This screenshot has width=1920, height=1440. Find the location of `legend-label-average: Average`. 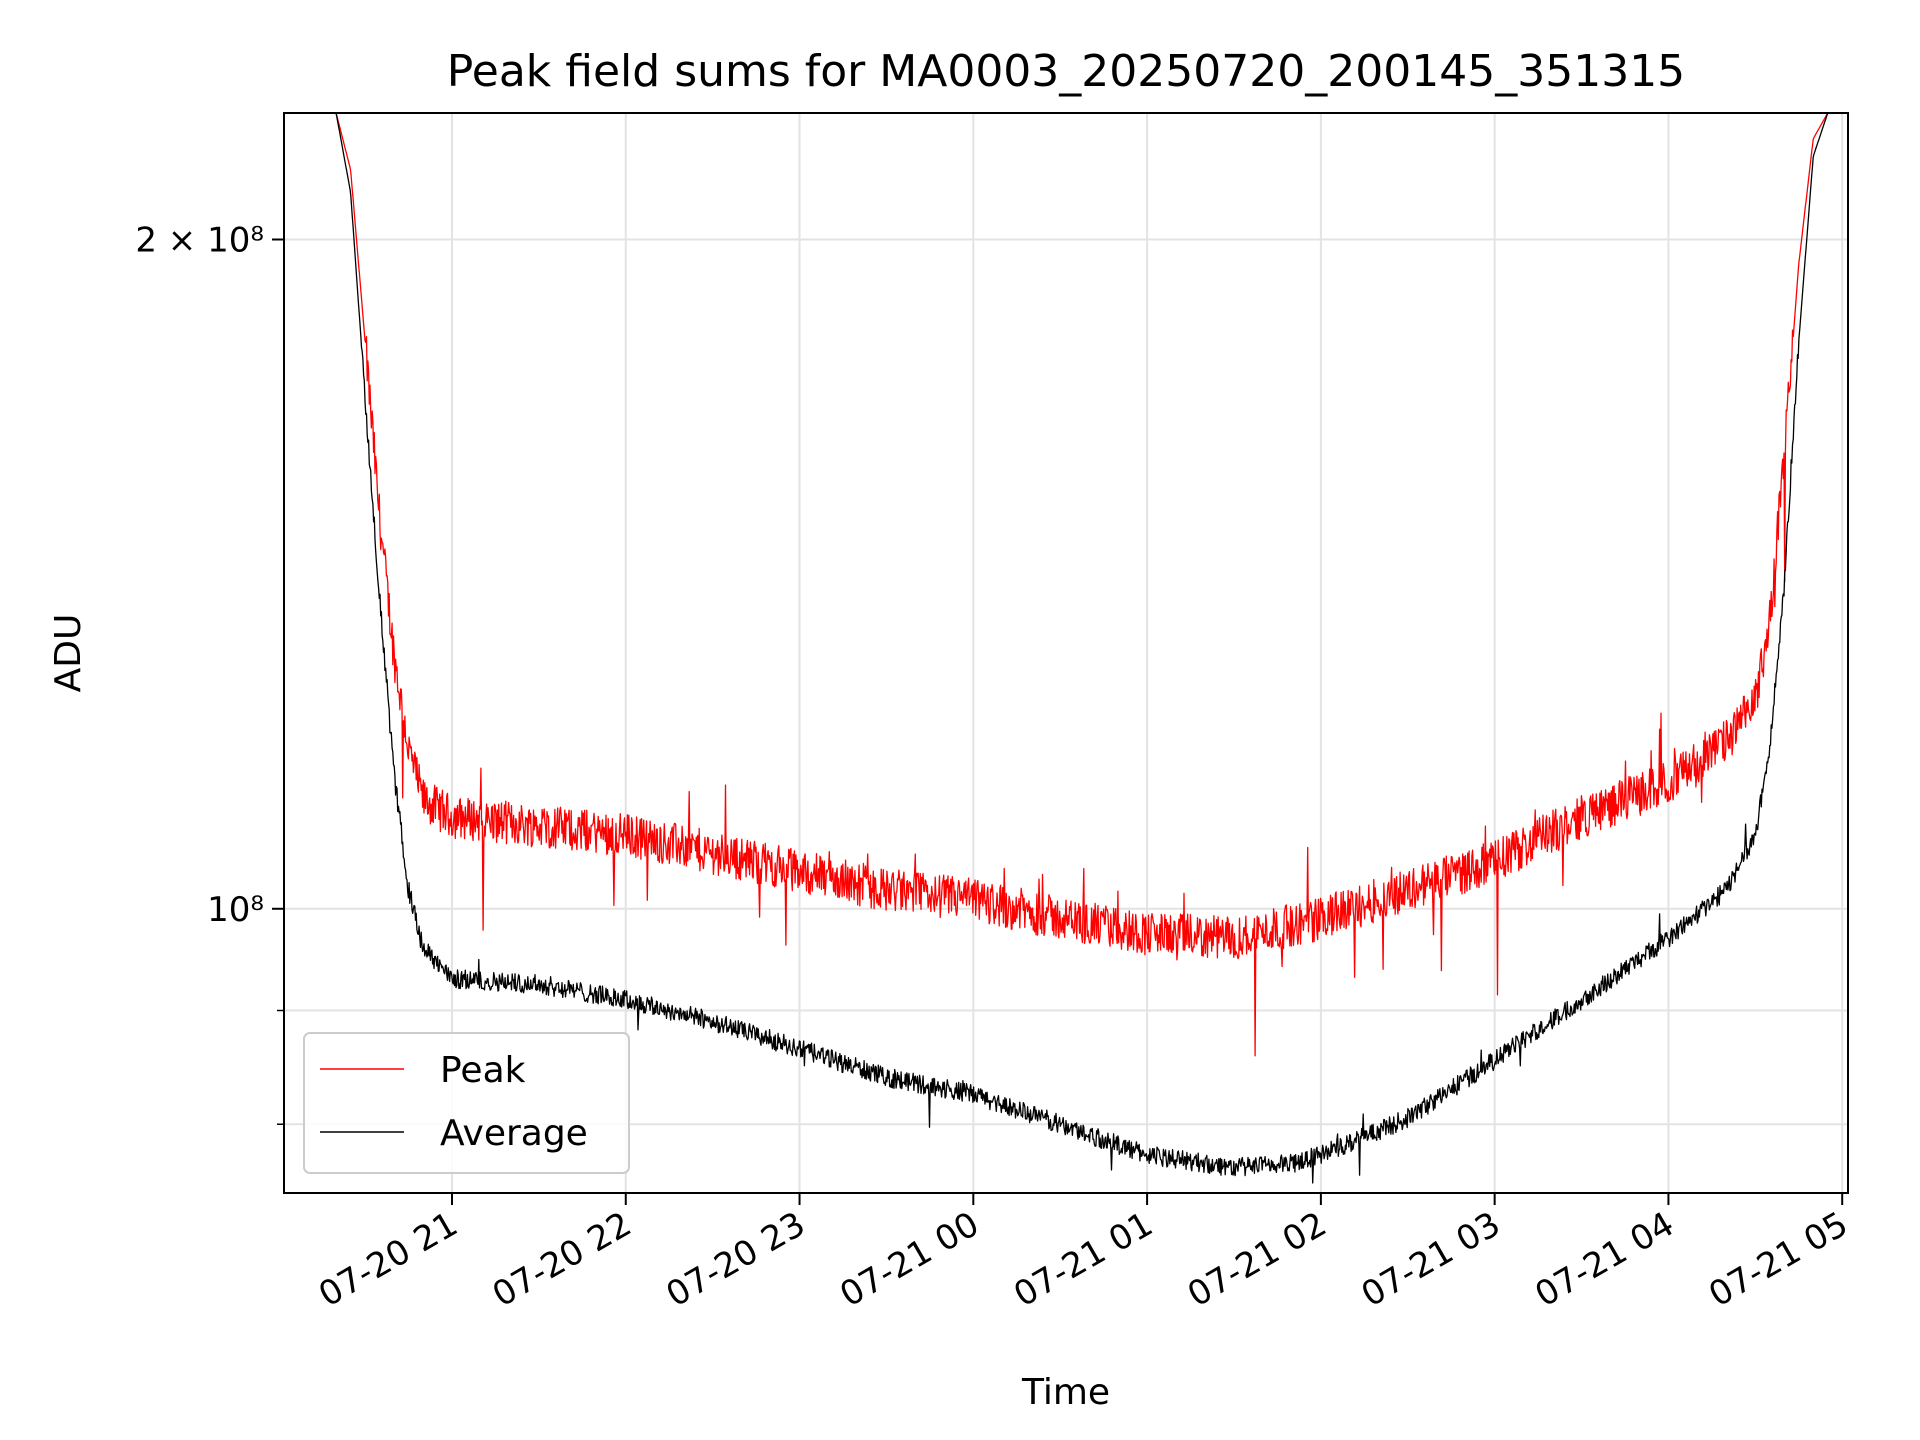

legend-label-average: Average is located at coordinates (514, 1133).